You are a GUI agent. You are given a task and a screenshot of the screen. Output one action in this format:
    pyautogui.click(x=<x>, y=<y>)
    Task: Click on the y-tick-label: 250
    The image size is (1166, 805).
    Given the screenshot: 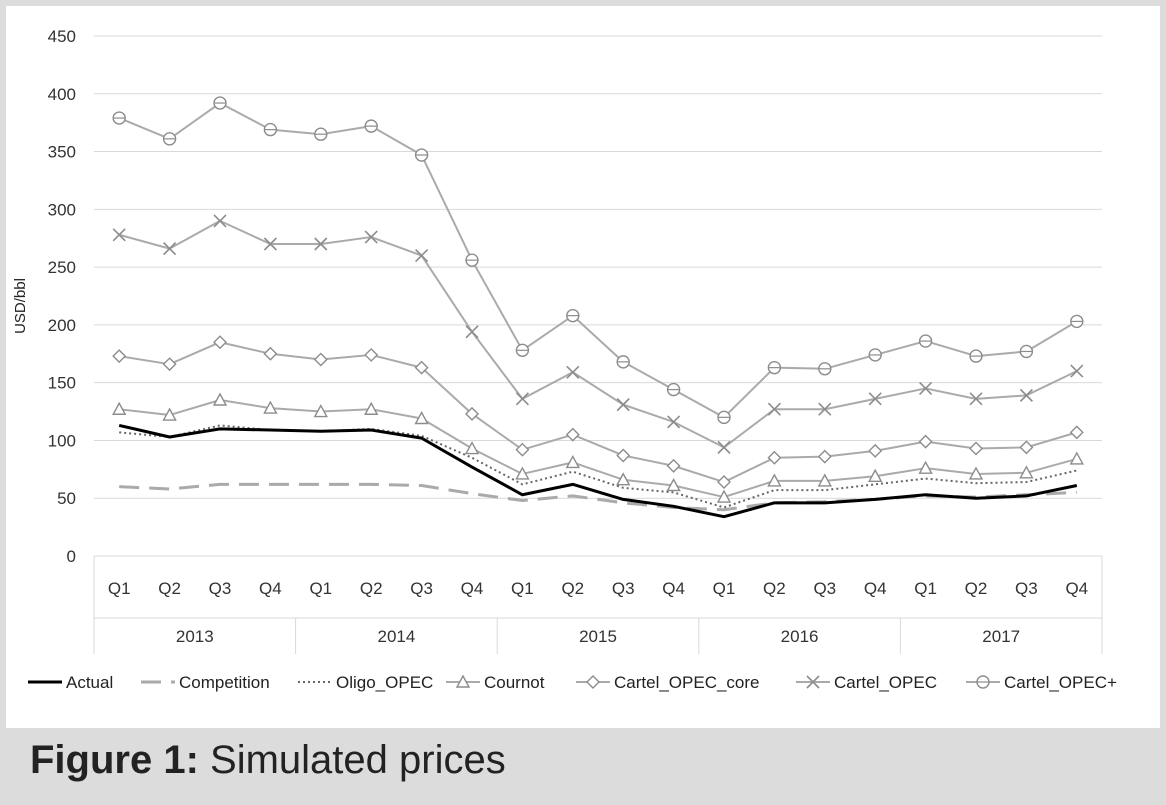 What is the action you would take?
    pyautogui.click(x=62, y=267)
    